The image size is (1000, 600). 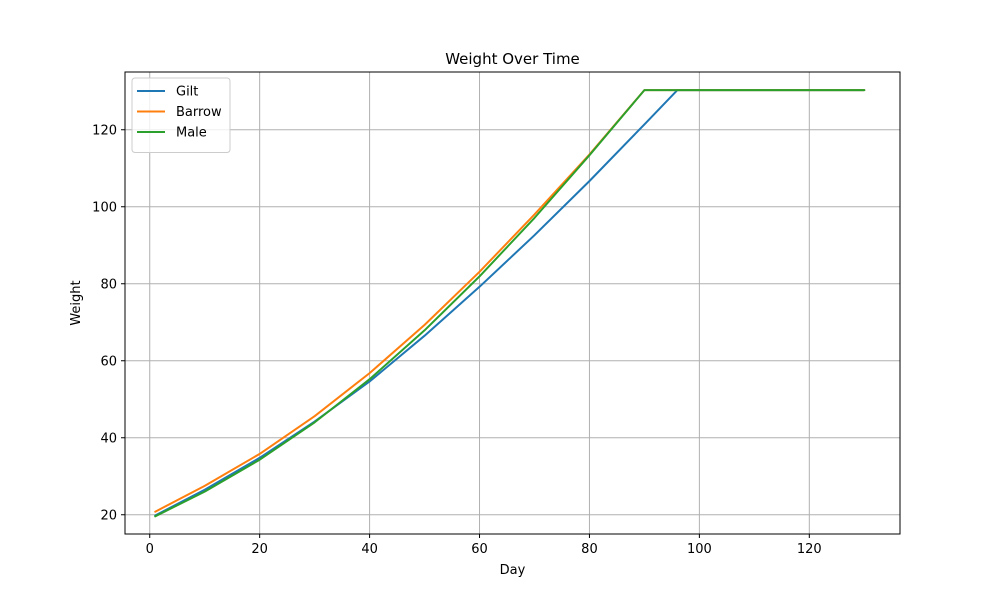 I want to click on x-tick-label: 0, so click(x=150, y=549).